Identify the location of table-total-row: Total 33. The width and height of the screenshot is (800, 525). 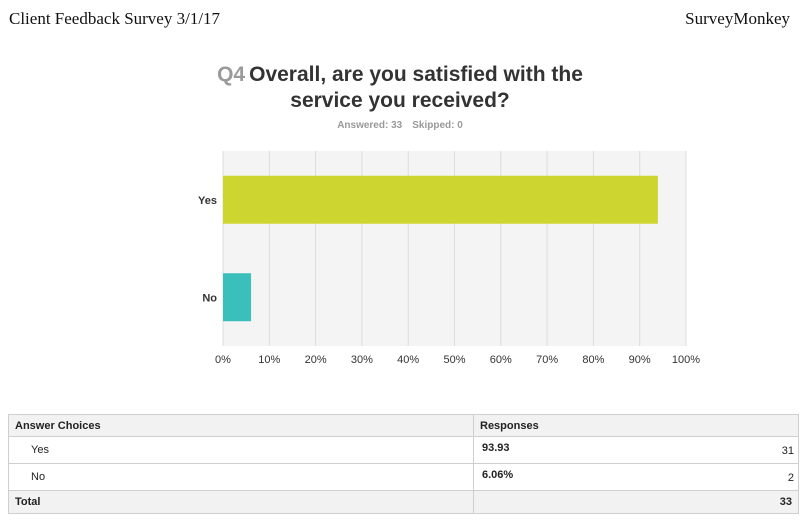
(403, 502).